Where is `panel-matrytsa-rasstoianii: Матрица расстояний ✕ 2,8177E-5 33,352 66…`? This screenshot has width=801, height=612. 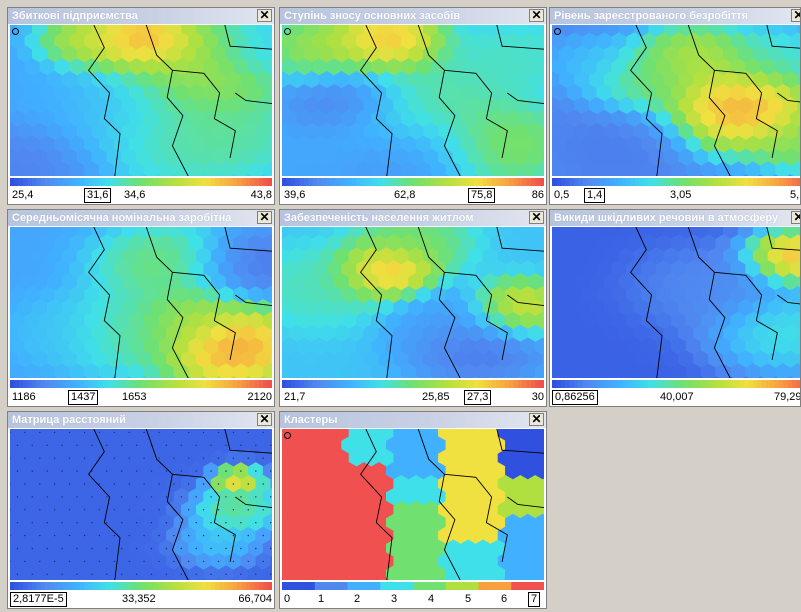 panel-matrytsa-rasstoianii: Матрица расстояний ✕ 2,8177E-5 33,352 66… is located at coordinates (141, 510).